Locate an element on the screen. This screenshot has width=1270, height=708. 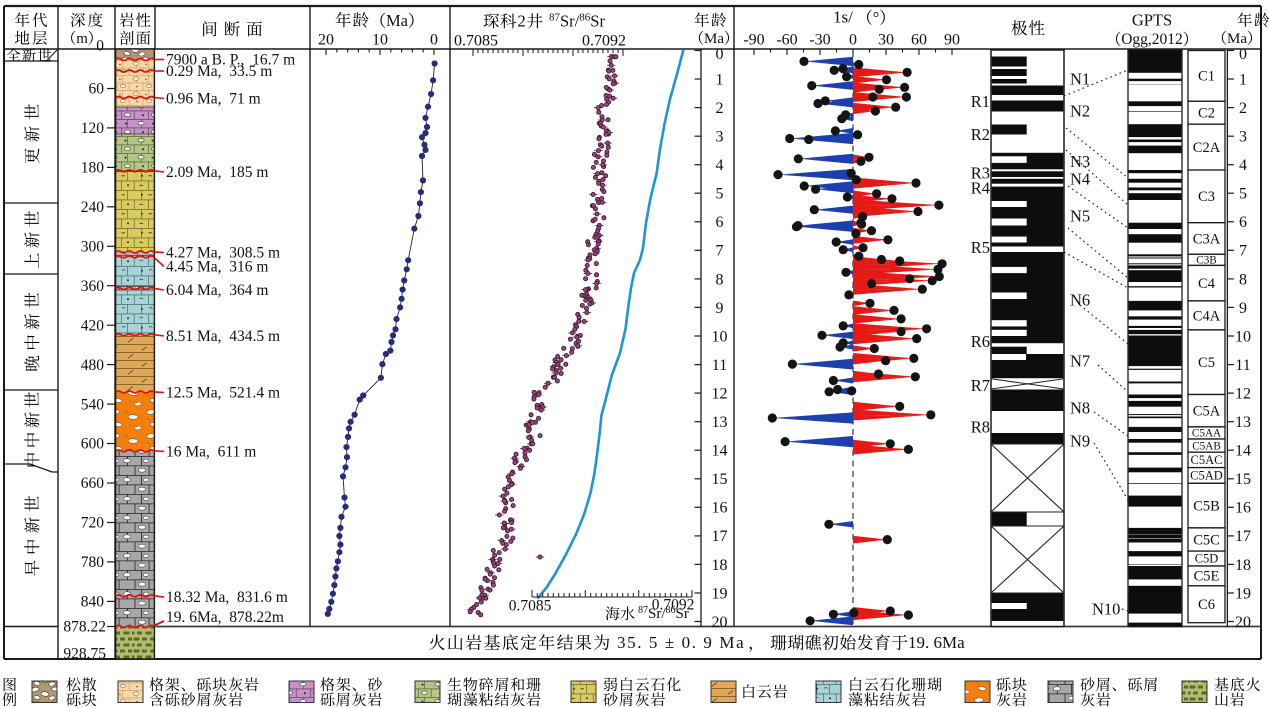
svg-text: N7 is located at coordinates (1080, 361).